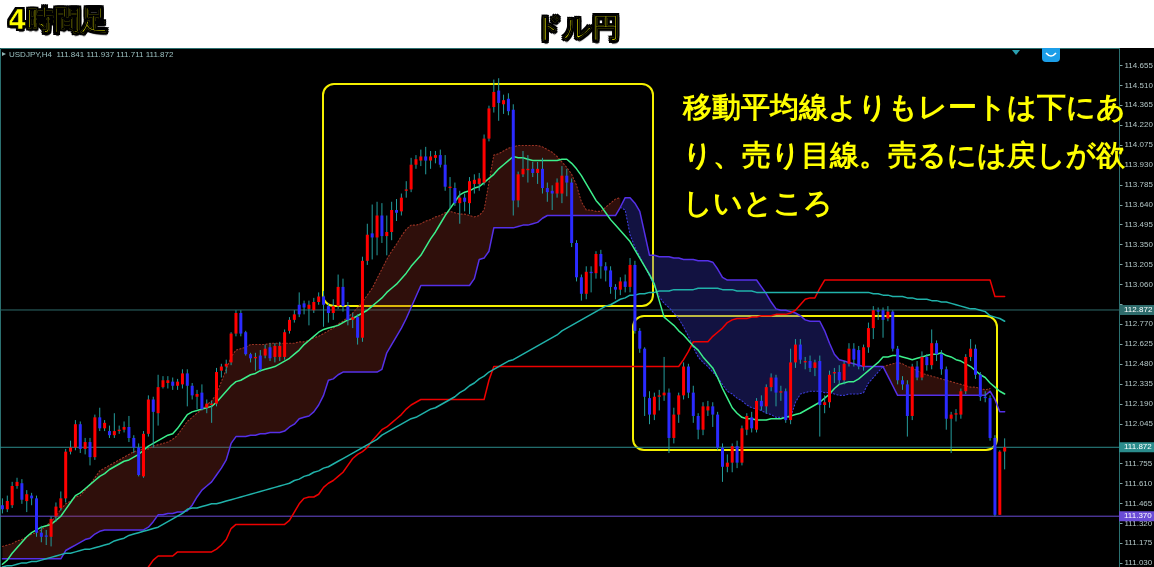  Describe the element at coordinates (1139, 384) in the screenshot. I see `y-tick-label: 112.335` at that location.